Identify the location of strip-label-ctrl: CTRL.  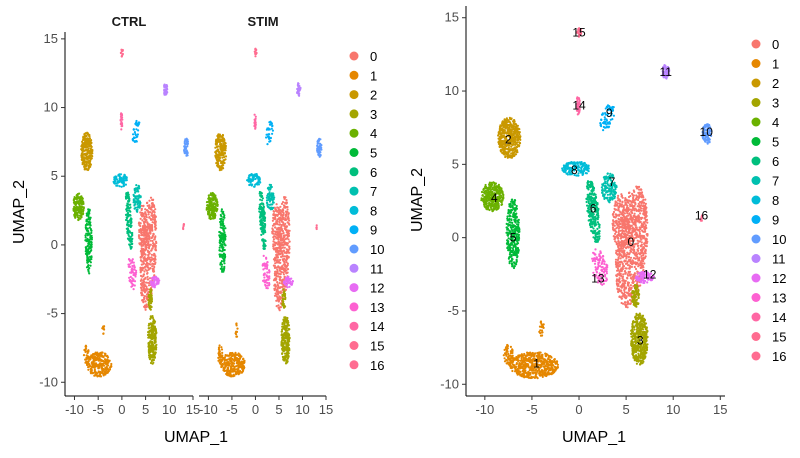
(129, 21).